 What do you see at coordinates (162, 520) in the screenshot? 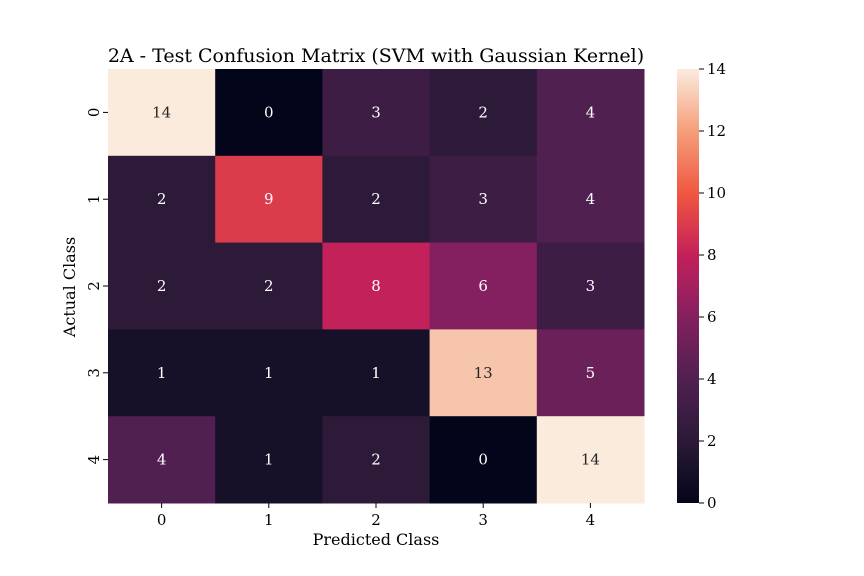
I see `x-tick-label-0: 0` at bounding box center [162, 520].